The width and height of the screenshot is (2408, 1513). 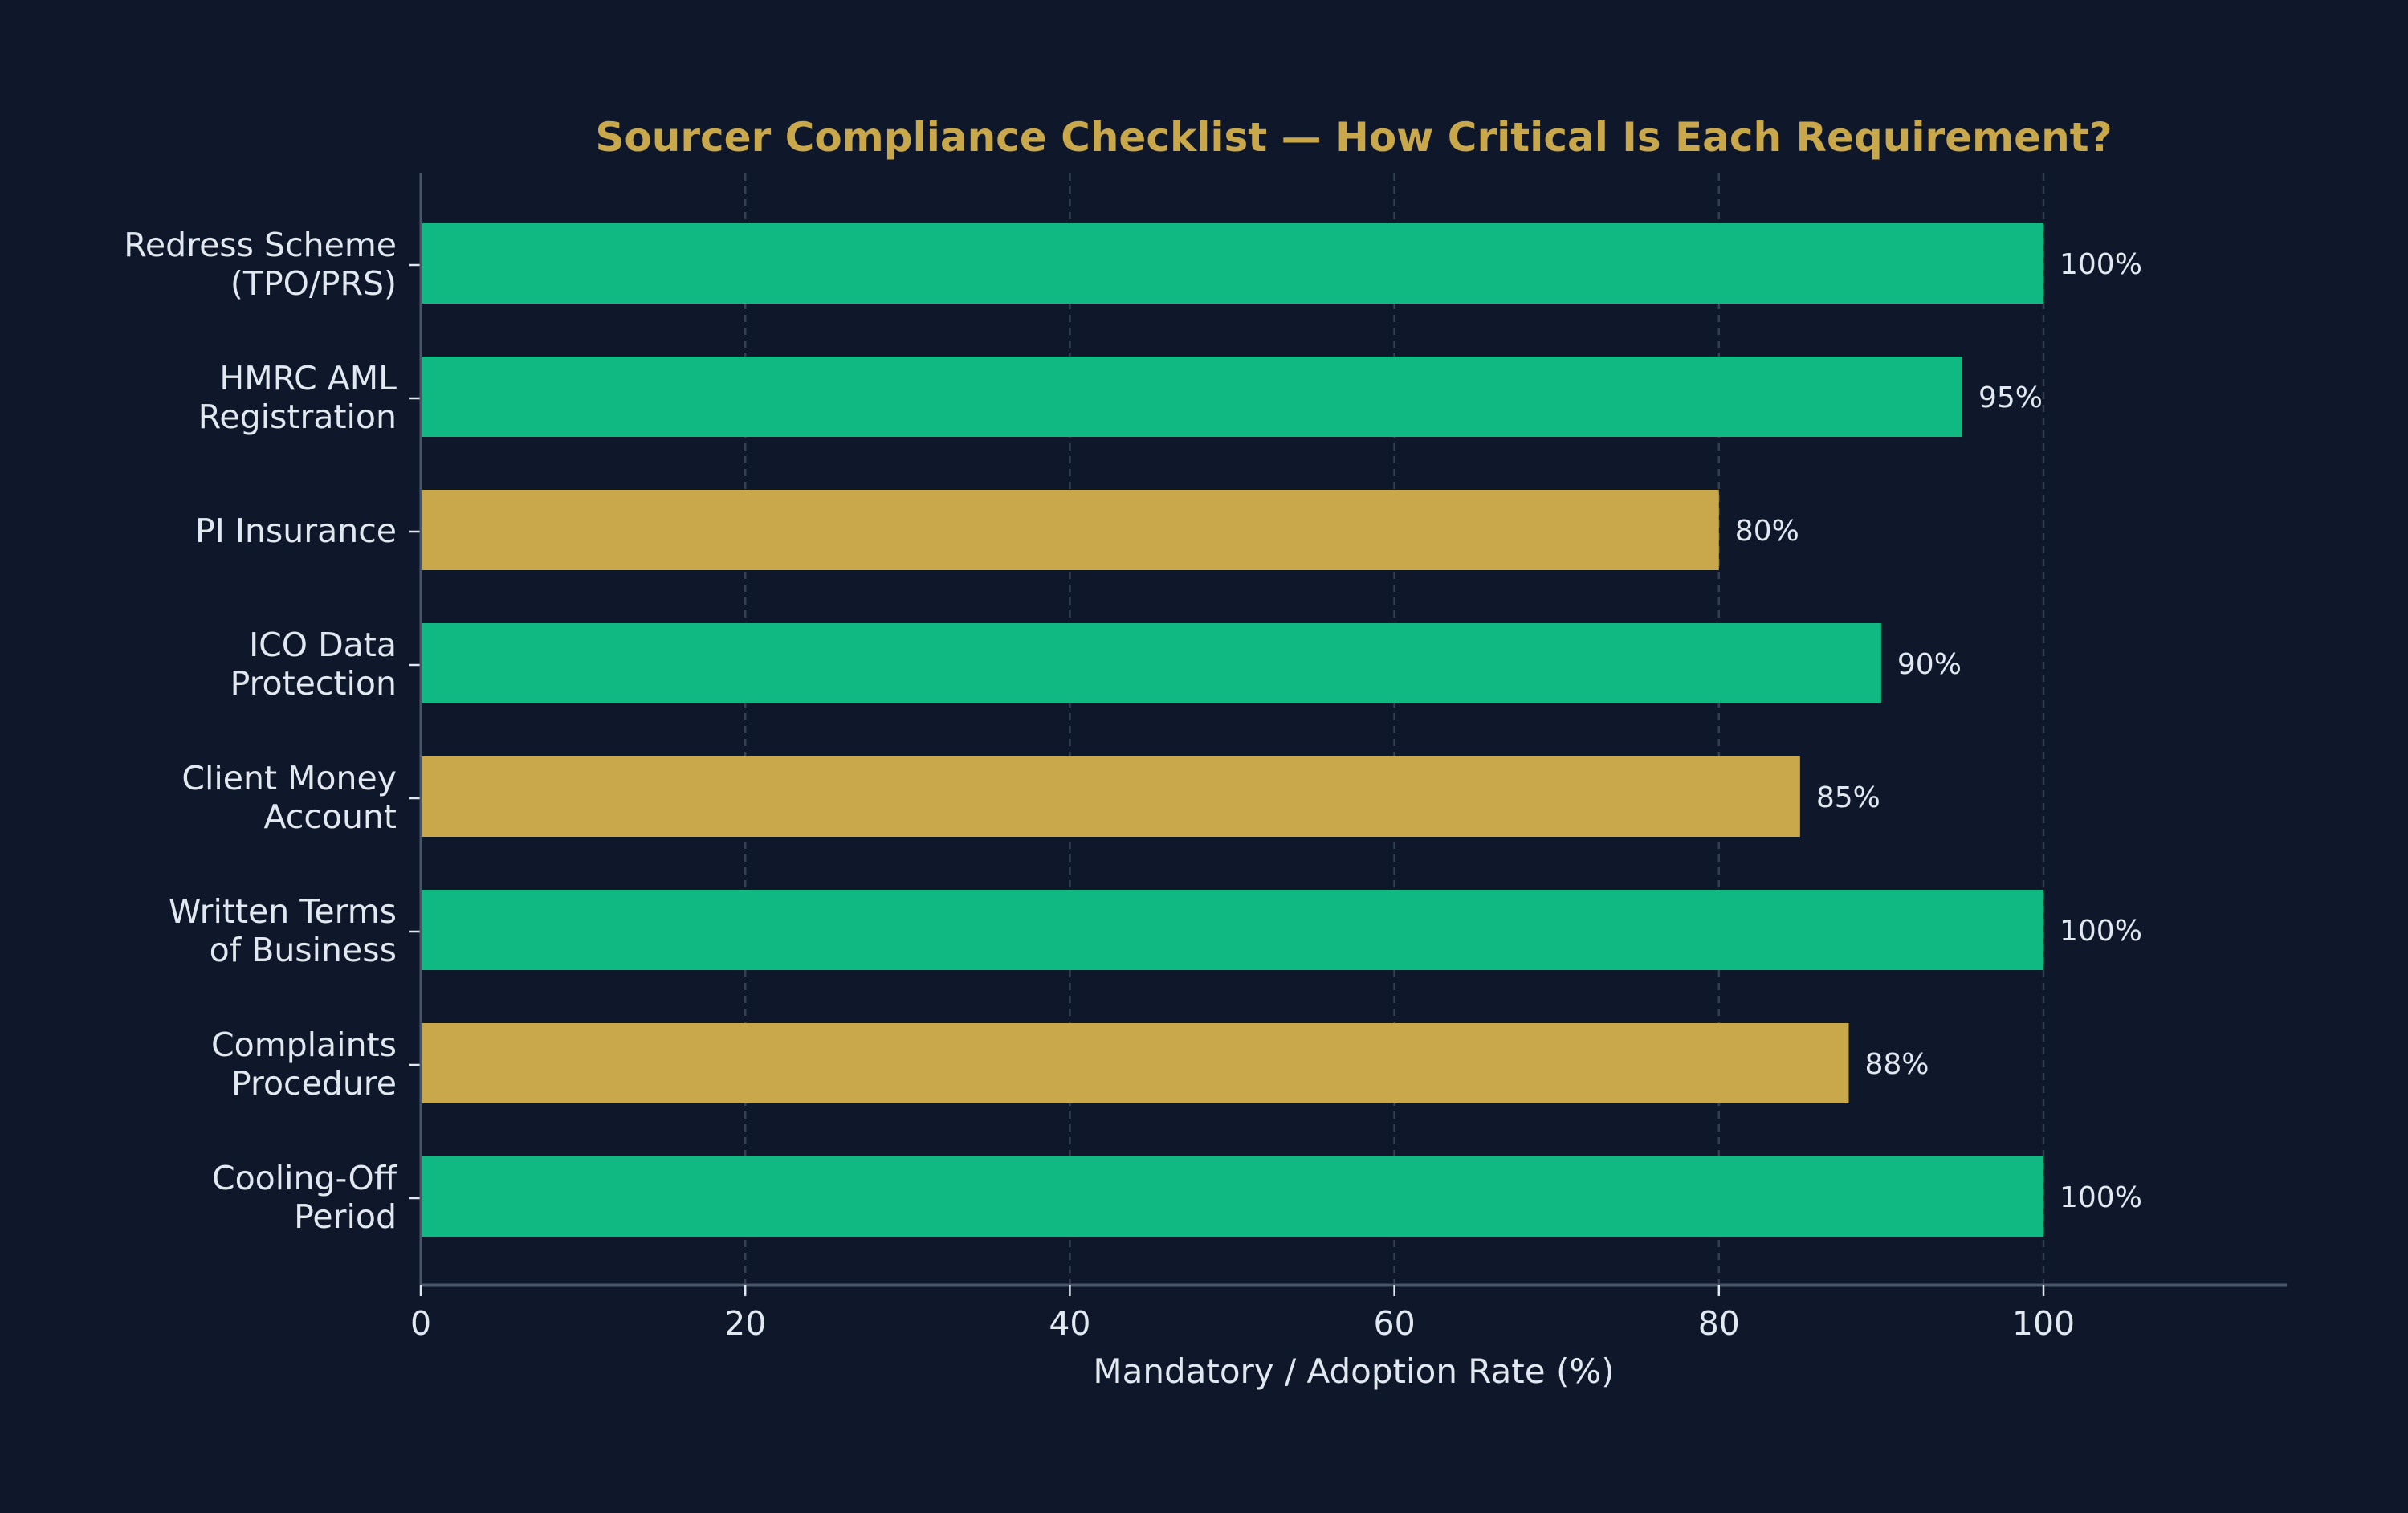 What do you see at coordinates (1395, 1323) in the screenshot?
I see `x-tick-label: 60` at bounding box center [1395, 1323].